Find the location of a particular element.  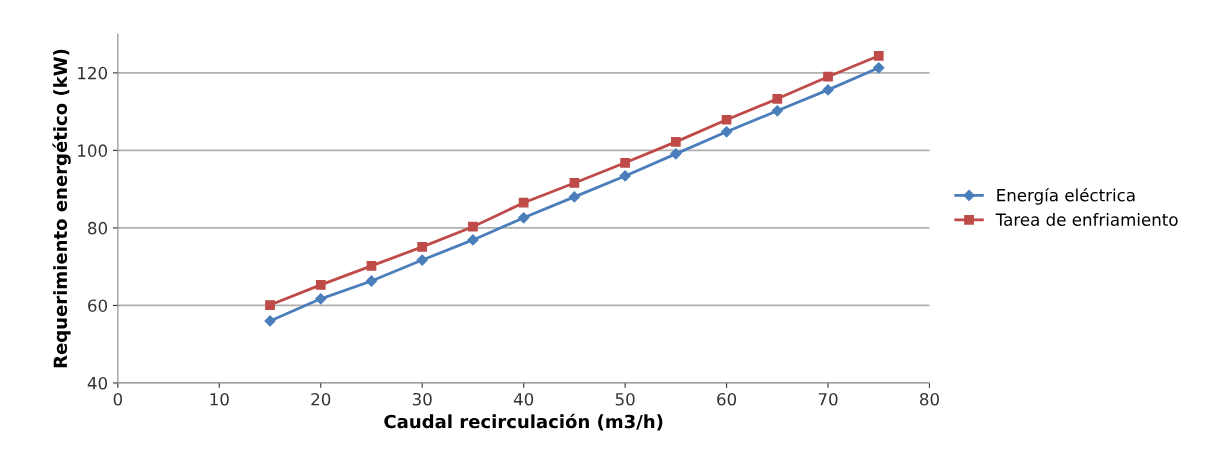

x-tick-label: 30 is located at coordinates (422, 399).